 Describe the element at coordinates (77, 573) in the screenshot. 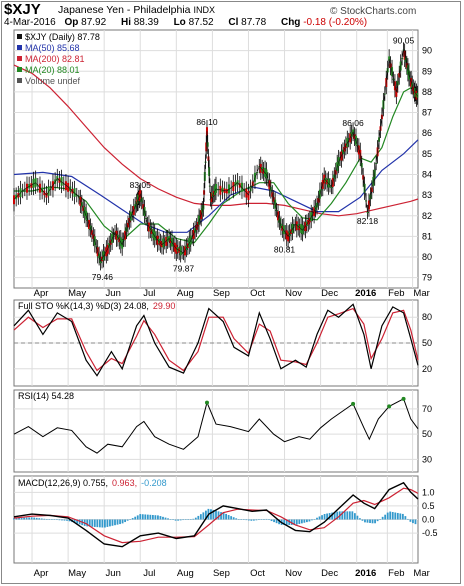

I see `bottom-month-label: May` at that location.